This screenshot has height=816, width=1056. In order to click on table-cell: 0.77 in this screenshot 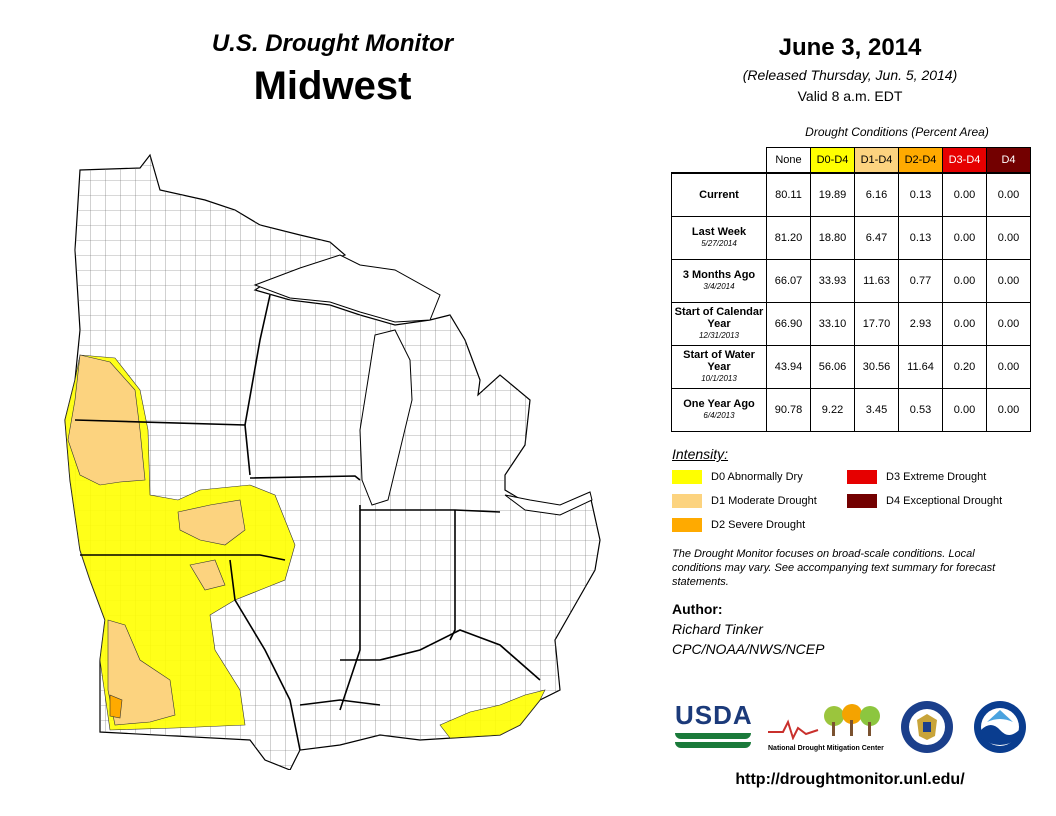, I will do `click(920, 281)`.